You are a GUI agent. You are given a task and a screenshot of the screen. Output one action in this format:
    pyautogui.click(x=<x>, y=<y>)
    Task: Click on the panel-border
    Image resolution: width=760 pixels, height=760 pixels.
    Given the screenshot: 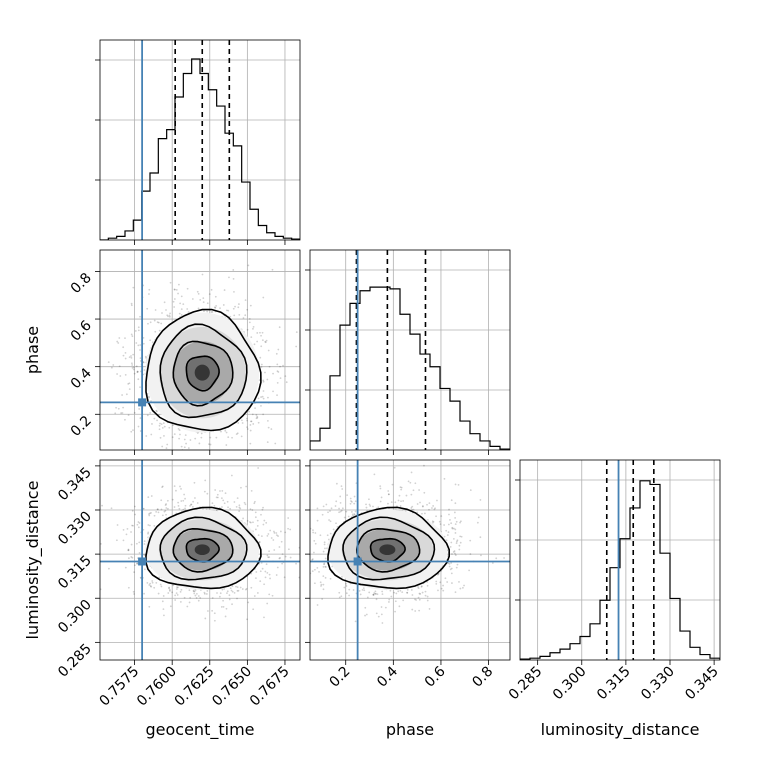 What is the action you would take?
    pyautogui.click(x=410, y=350)
    